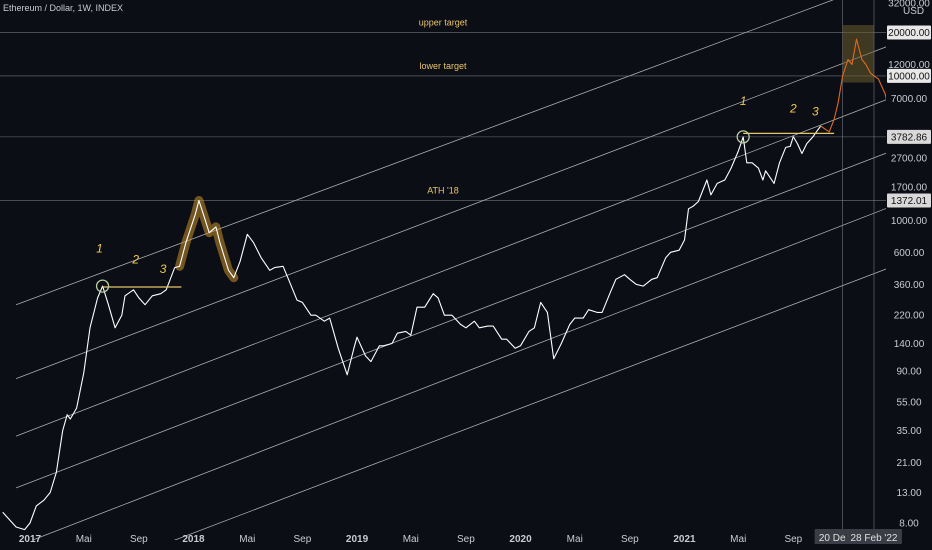 The width and height of the screenshot is (932, 550). I want to click on wave-label-6: 3, so click(815, 112).